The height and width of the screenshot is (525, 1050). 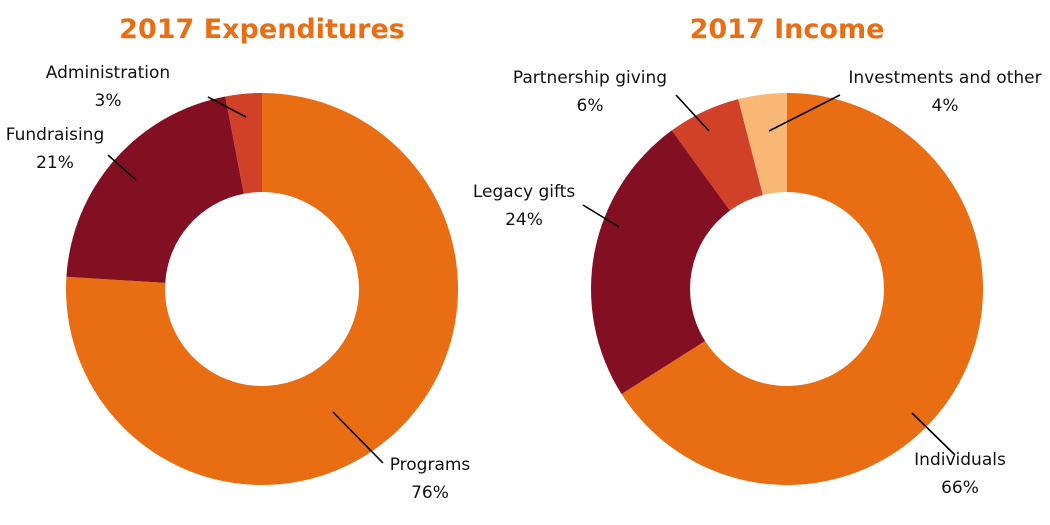 I want to click on slice-label: Investments and other, so click(x=945, y=78).